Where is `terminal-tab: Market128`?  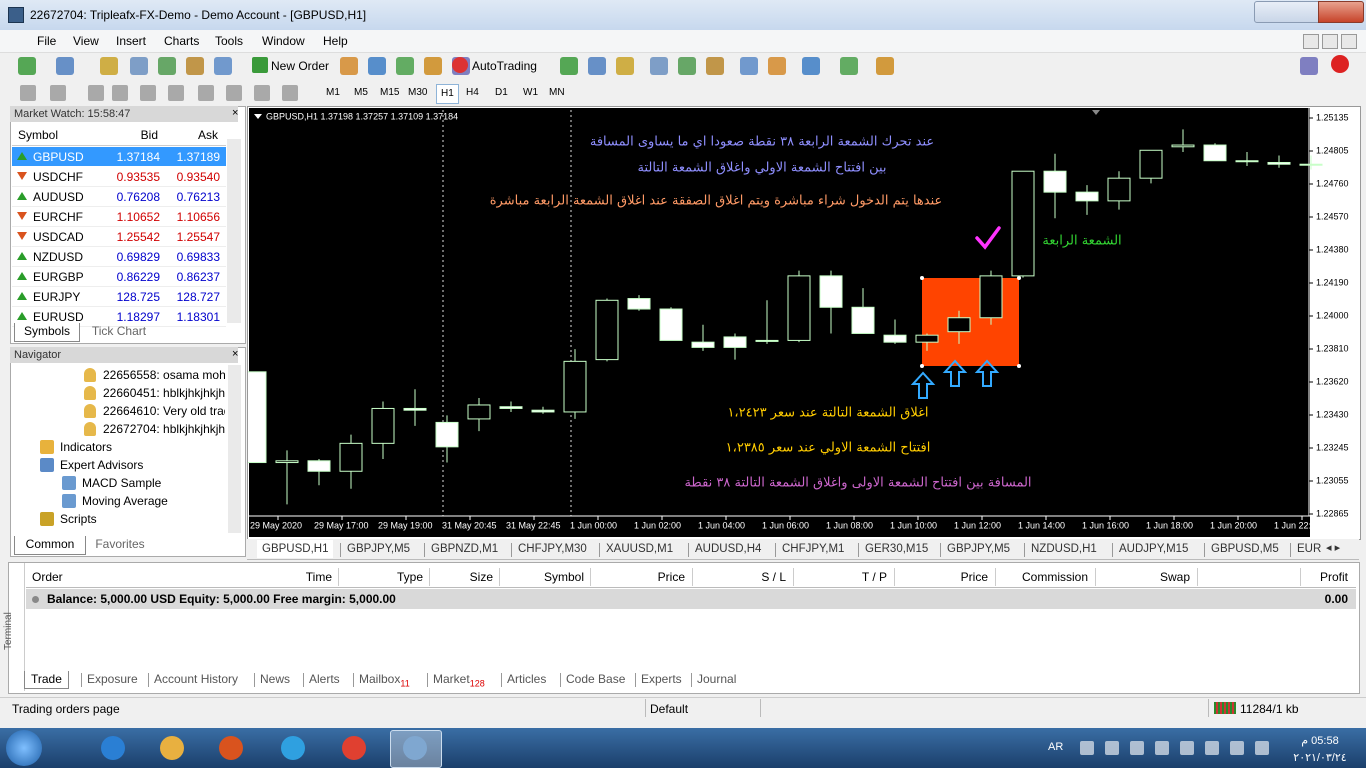
terminal-tab: Market128 is located at coordinates (459, 681).